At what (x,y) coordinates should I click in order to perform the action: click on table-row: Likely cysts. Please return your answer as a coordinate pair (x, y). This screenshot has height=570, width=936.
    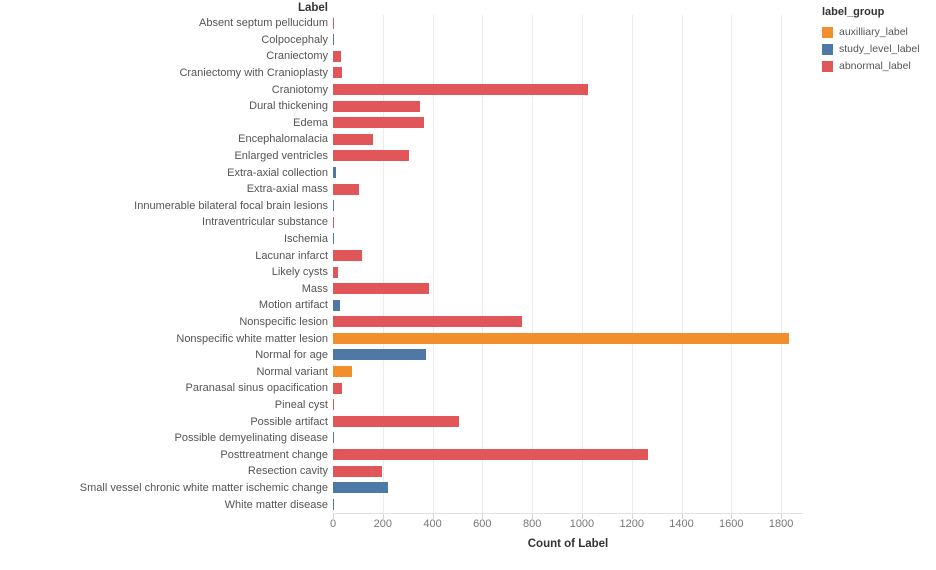
    Looking at the image, I should click on (468, 272).